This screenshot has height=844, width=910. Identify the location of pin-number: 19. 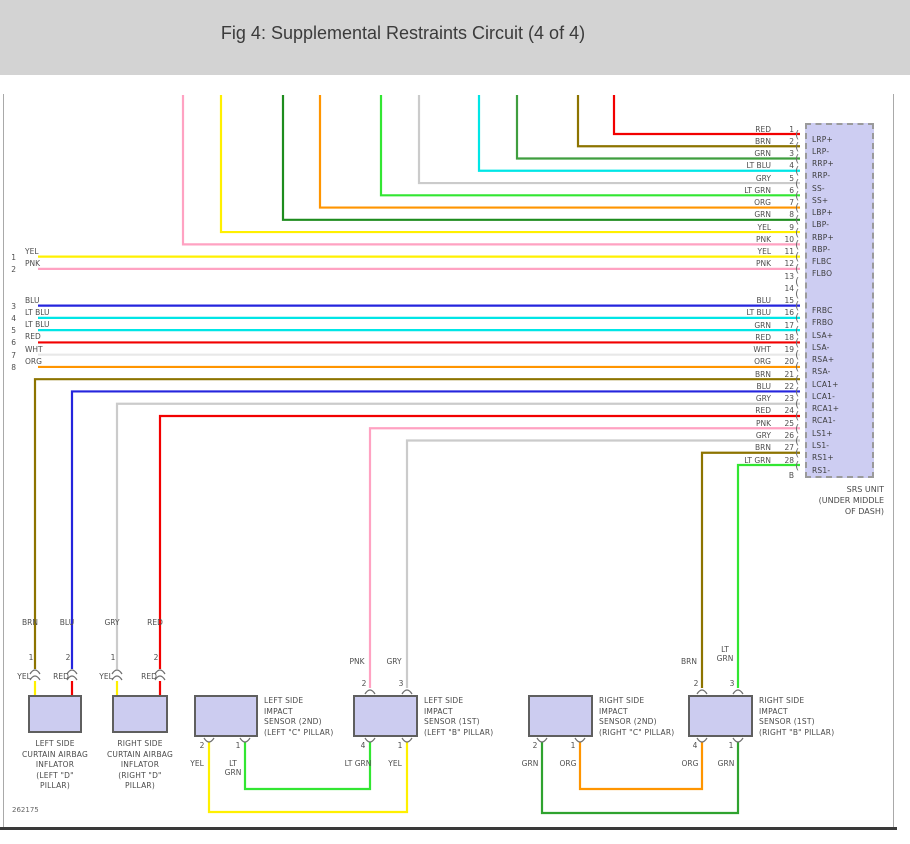
(789, 350).